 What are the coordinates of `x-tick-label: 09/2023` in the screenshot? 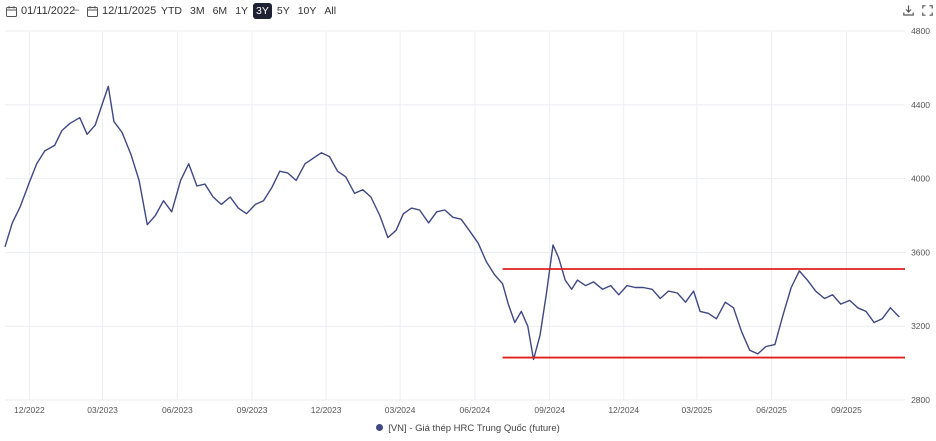 It's located at (252, 410).